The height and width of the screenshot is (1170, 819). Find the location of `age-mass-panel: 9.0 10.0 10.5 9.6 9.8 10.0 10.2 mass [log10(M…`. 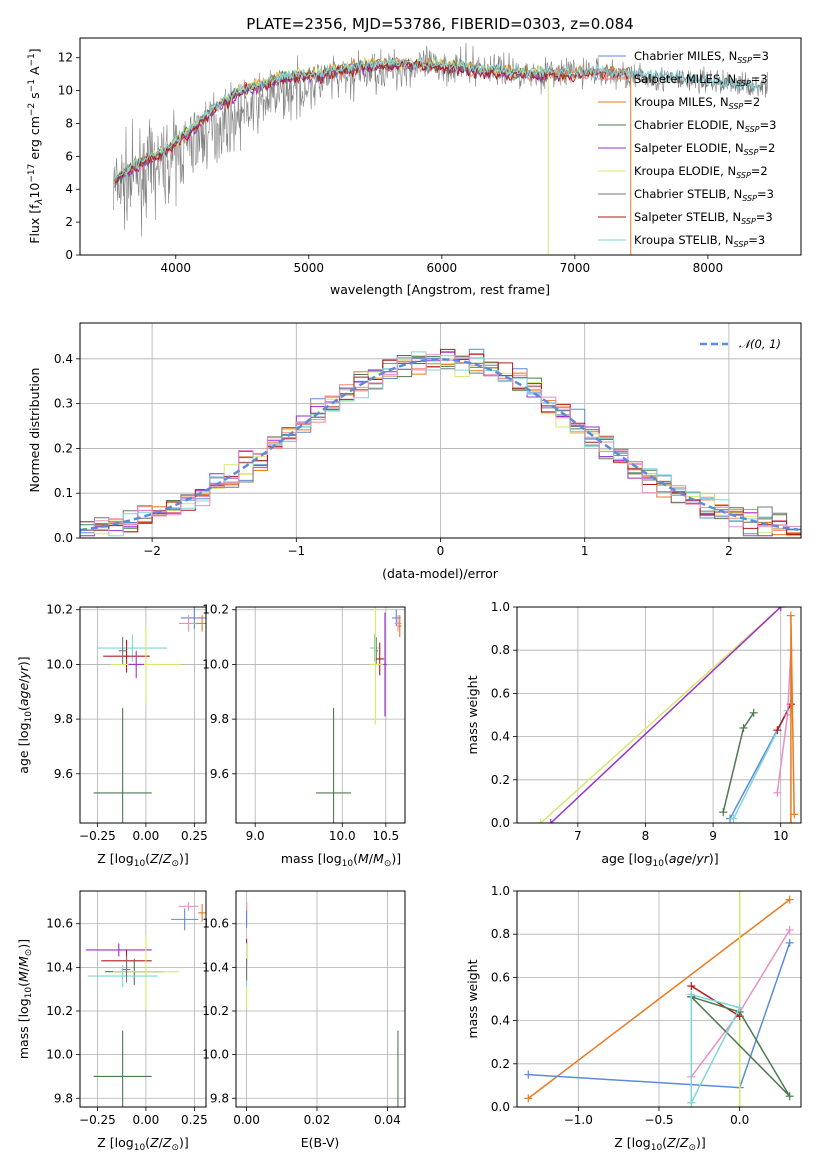

age-mass-panel: 9.0 10.0 10.5 9.6 9.8 10.0 10.2 mass [log10(M… is located at coordinates (304, 736).